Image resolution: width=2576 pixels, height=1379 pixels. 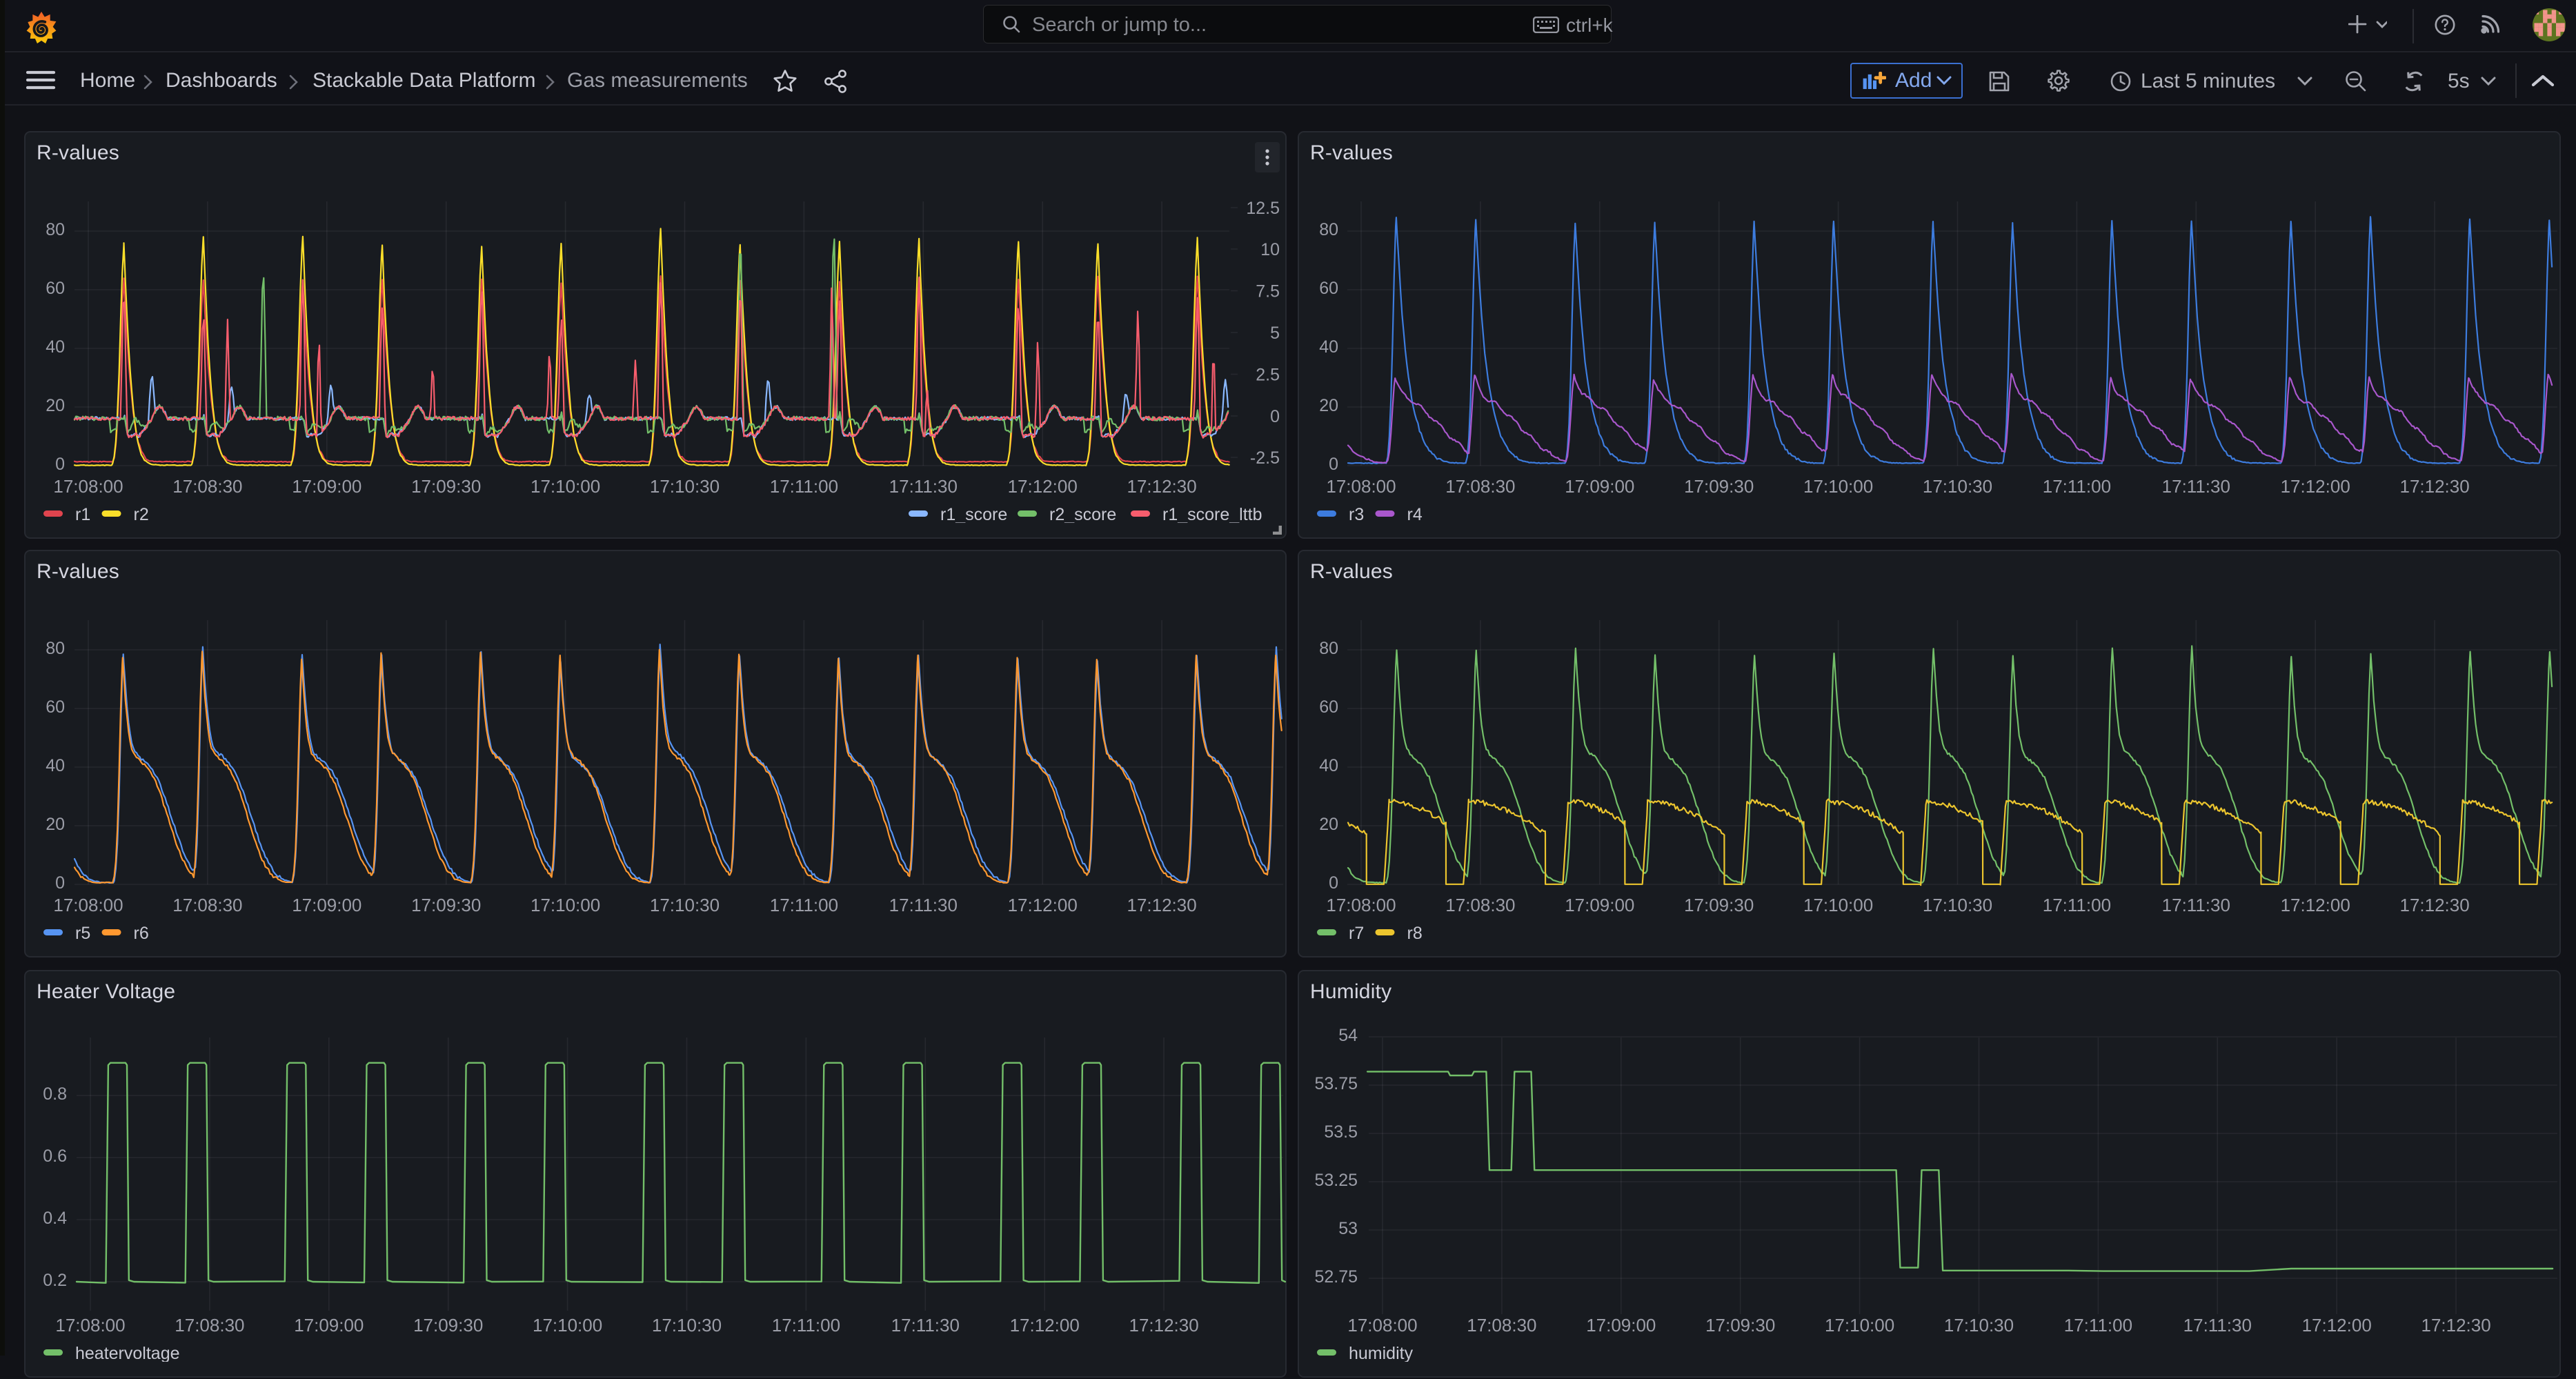 What do you see at coordinates (1212, 514) in the screenshot?
I see `svg-text: r1_score_lttb` at bounding box center [1212, 514].